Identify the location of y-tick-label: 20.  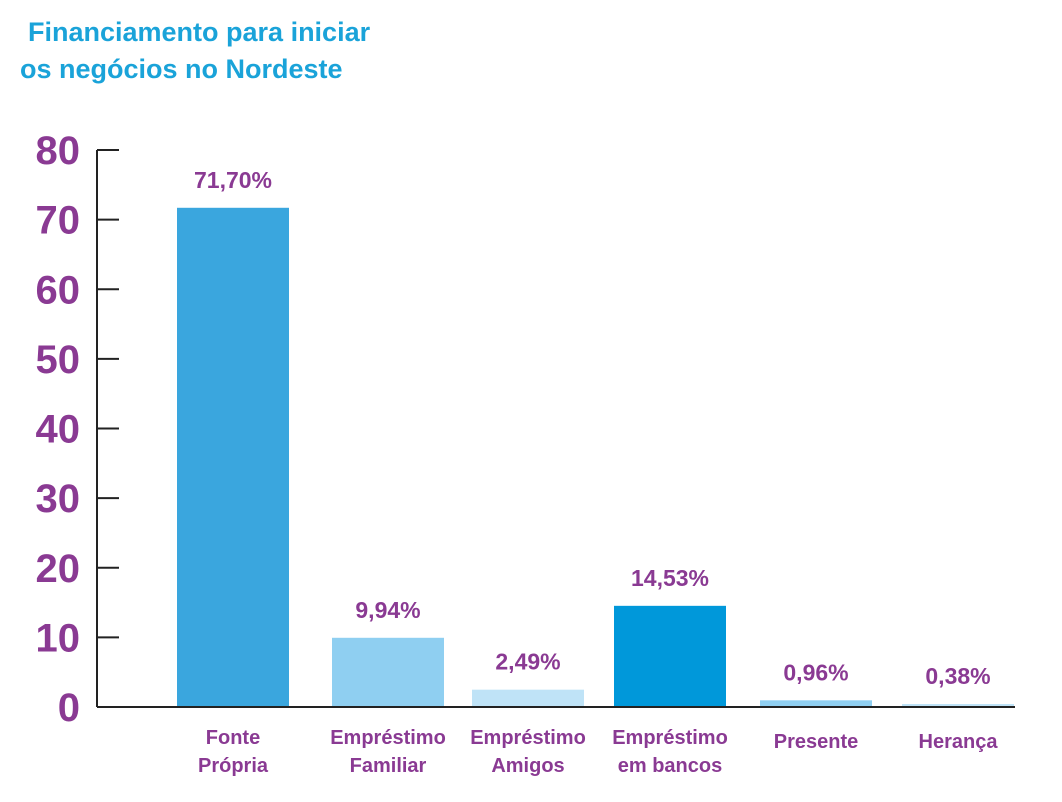
(58, 569).